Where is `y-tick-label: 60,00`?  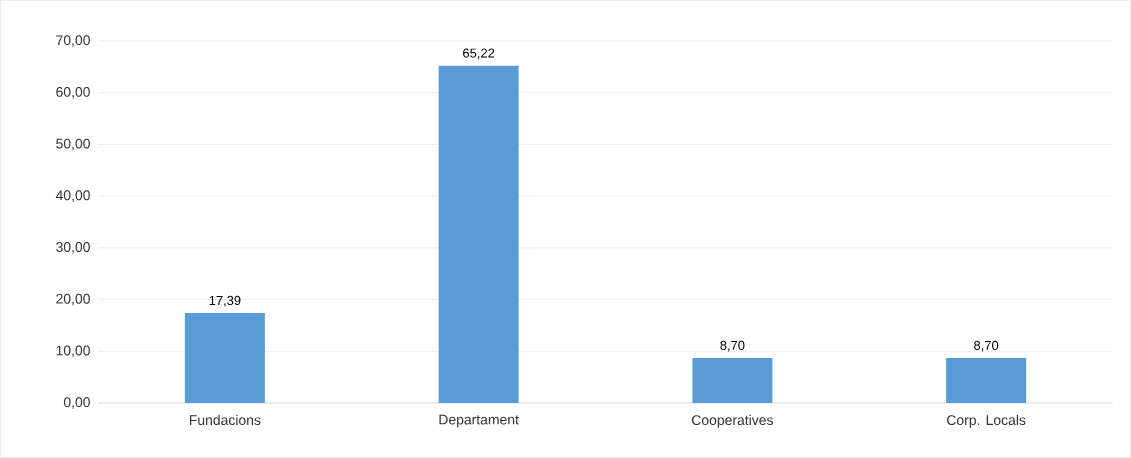
y-tick-label: 60,00 is located at coordinates (73, 92).